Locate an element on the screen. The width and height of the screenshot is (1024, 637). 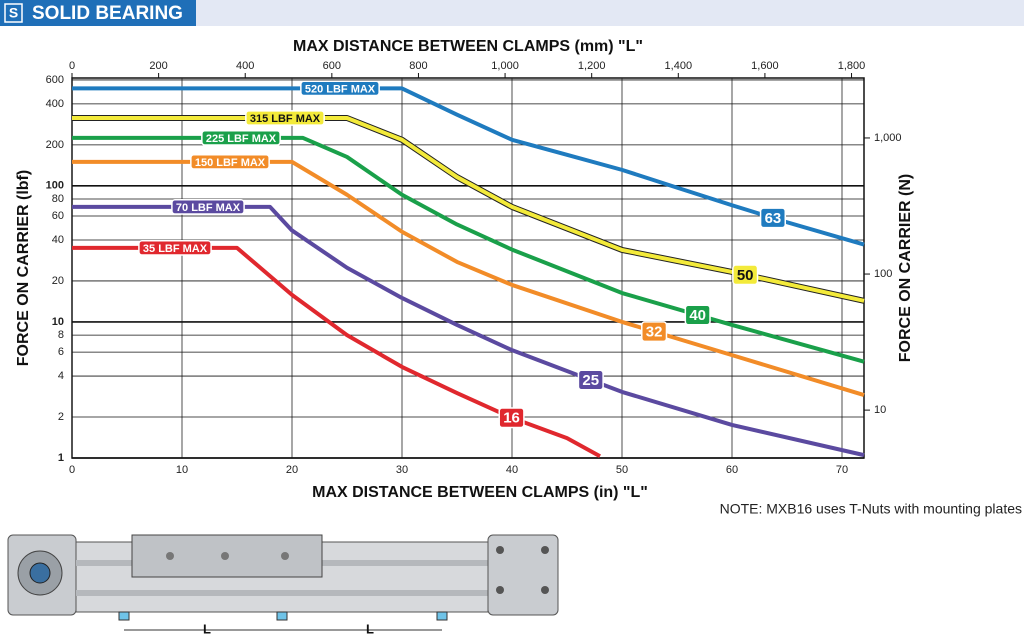
max-label-group: 150 LBF MAX is located at coordinates (230, 161).